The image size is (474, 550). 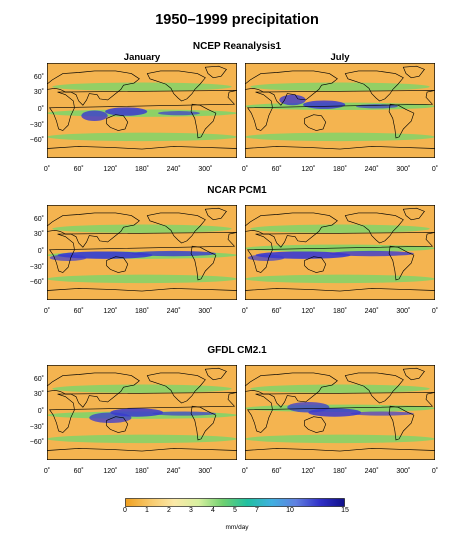 I want to click on map-ncep-january, so click(x=142, y=110).